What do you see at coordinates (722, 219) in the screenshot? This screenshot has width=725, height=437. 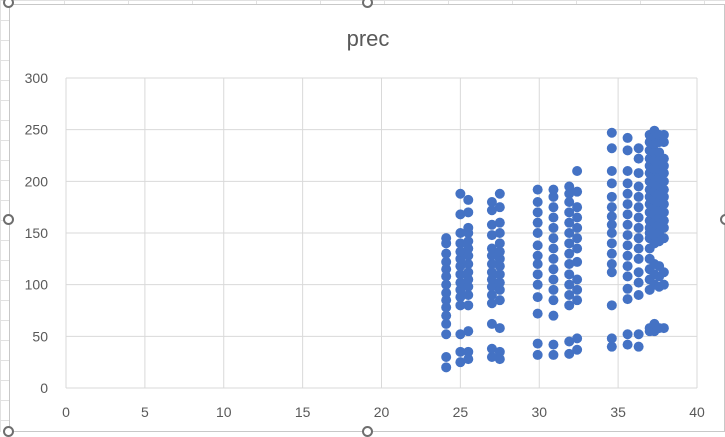 I see `resize-handle-middle-right` at bounding box center [722, 219].